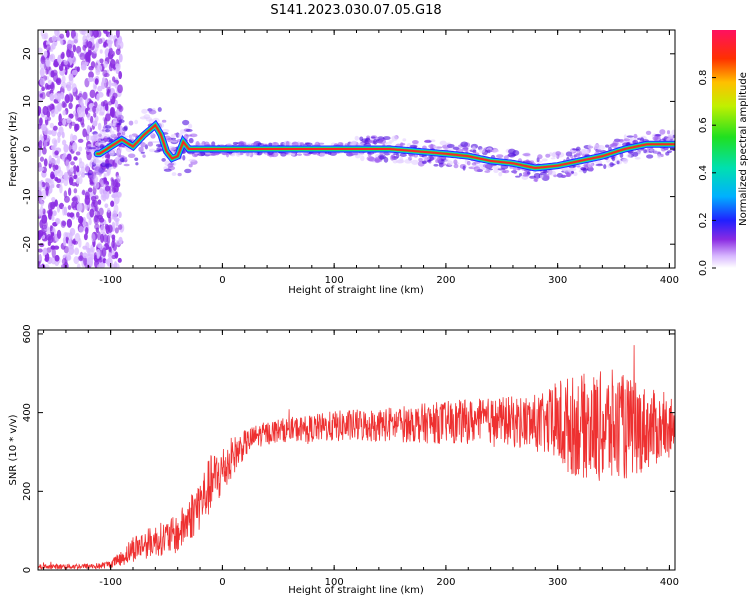 The height and width of the screenshot is (600, 750). What do you see at coordinates (724, 149) in the screenshot?
I see `colorbar-gradient` at bounding box center [724, 149].